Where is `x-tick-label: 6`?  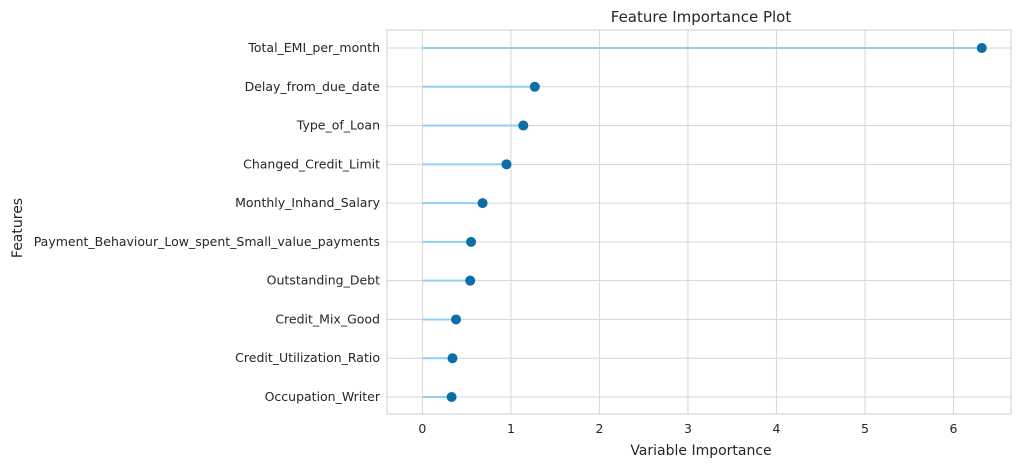
x-tick-label: 6 is located at coordinates (953, 428).